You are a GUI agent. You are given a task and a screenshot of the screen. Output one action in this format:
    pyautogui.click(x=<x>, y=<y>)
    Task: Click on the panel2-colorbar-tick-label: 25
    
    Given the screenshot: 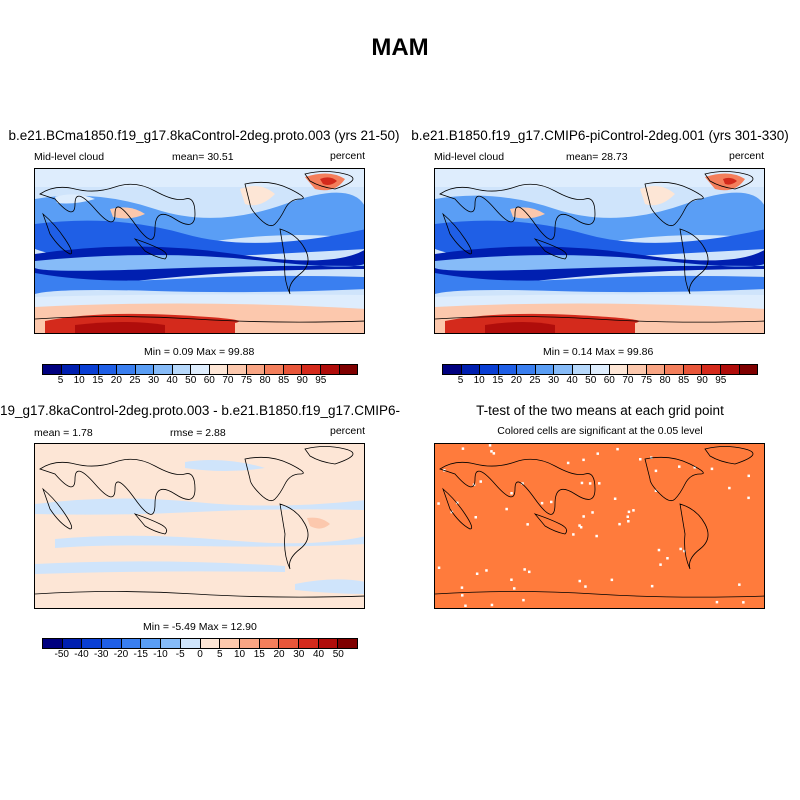 What is the action you would take?
    pyautogui.click(x=535, y=380)
    